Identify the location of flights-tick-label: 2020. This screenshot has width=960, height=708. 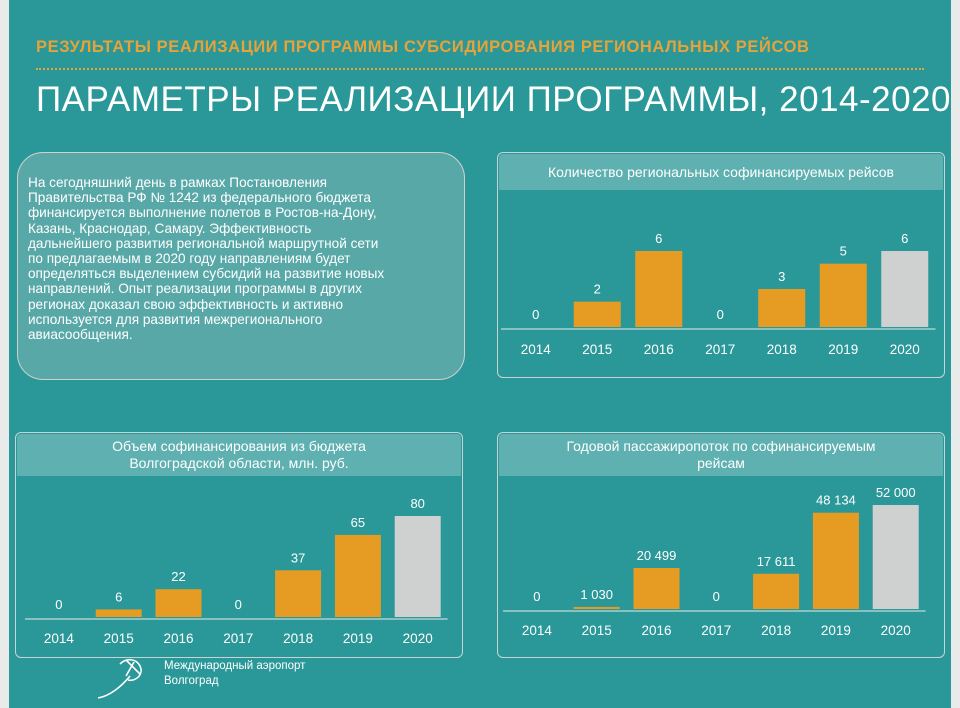
(905, 349).